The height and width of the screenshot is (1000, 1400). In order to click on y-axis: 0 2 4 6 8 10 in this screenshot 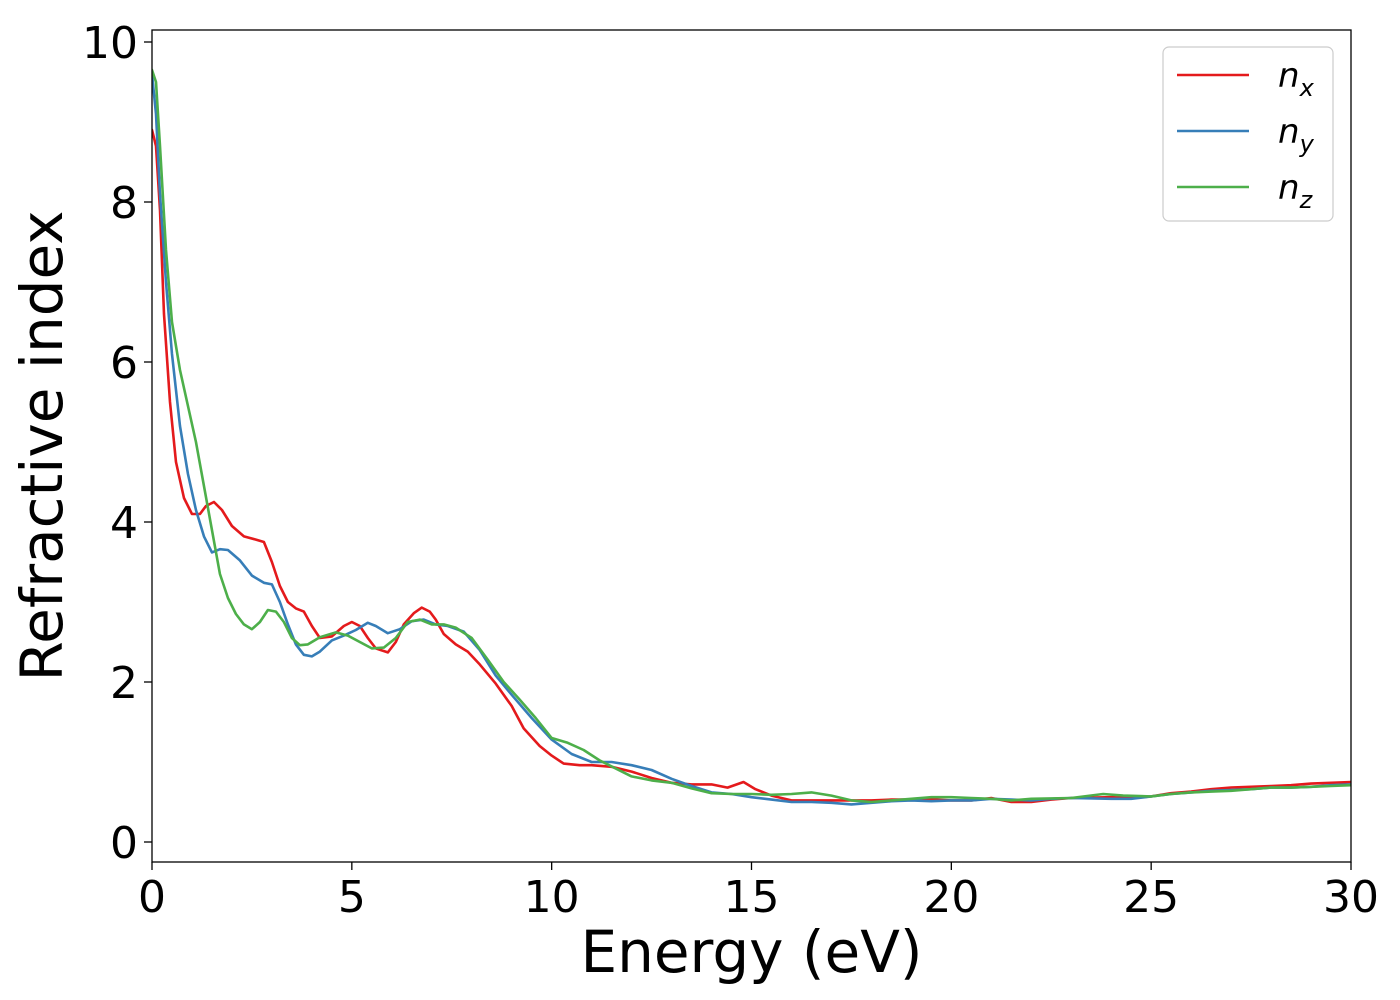, I will do `click(117, 443)`.